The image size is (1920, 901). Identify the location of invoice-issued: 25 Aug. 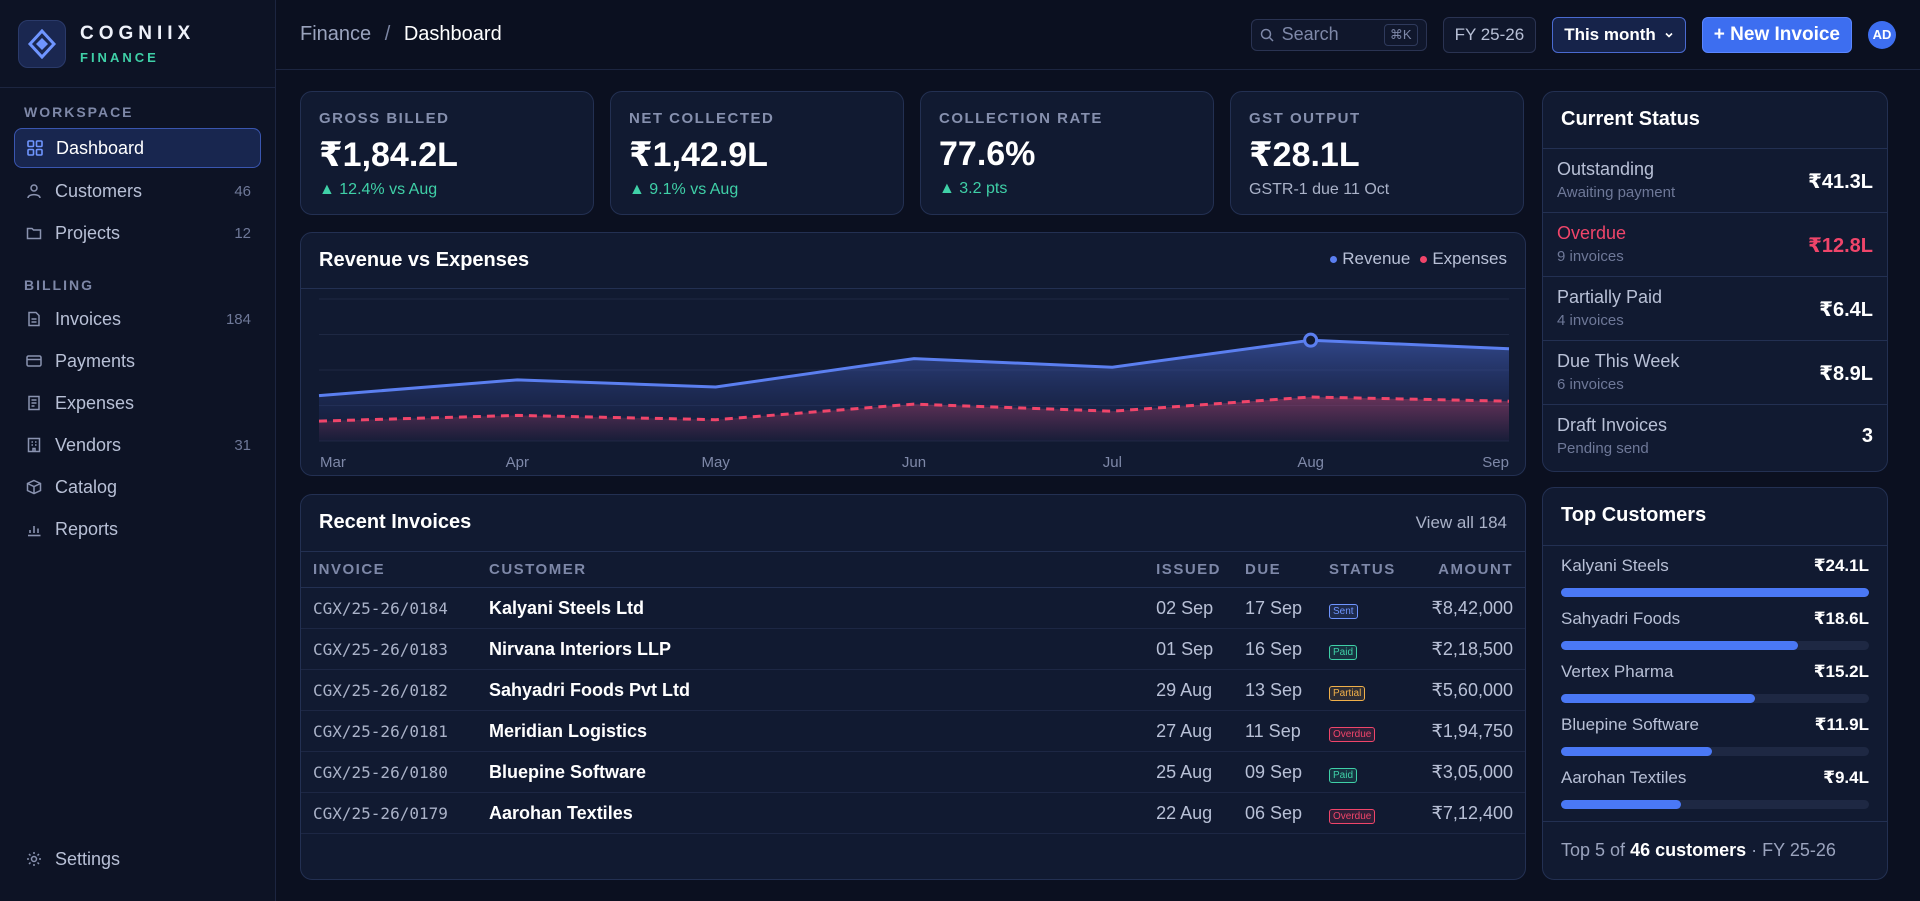
(1188, 772).